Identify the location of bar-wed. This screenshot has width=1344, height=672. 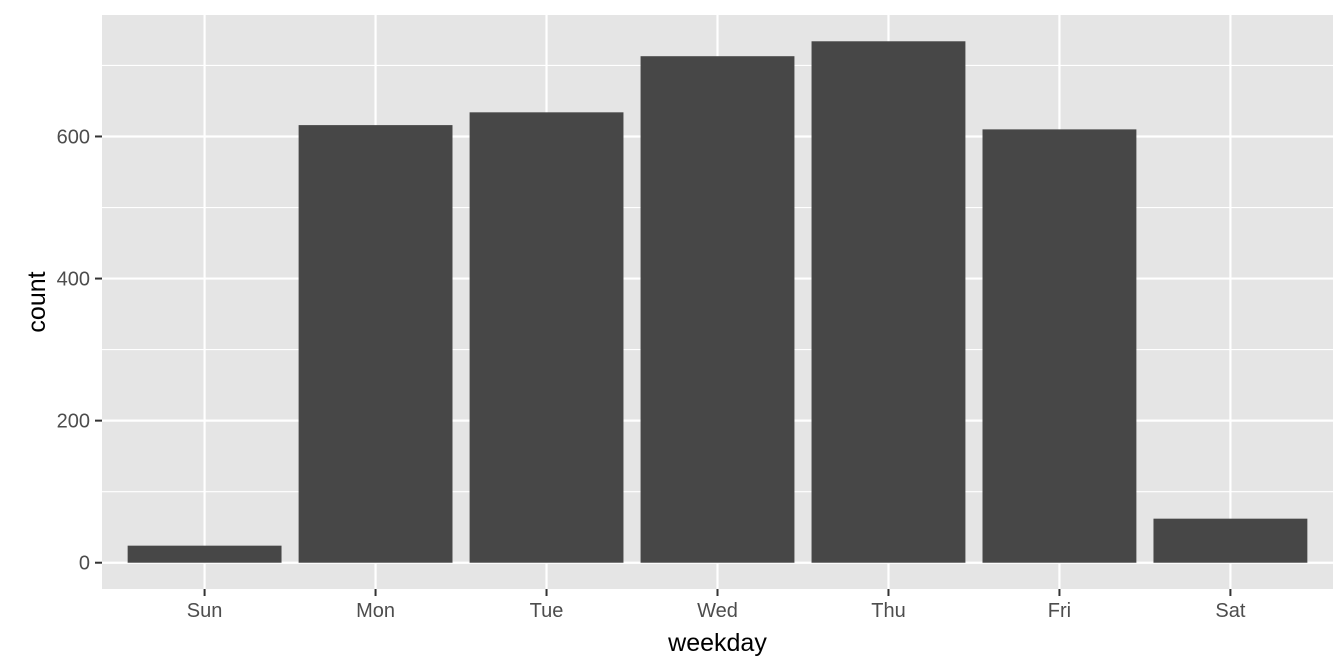
(717, 309).